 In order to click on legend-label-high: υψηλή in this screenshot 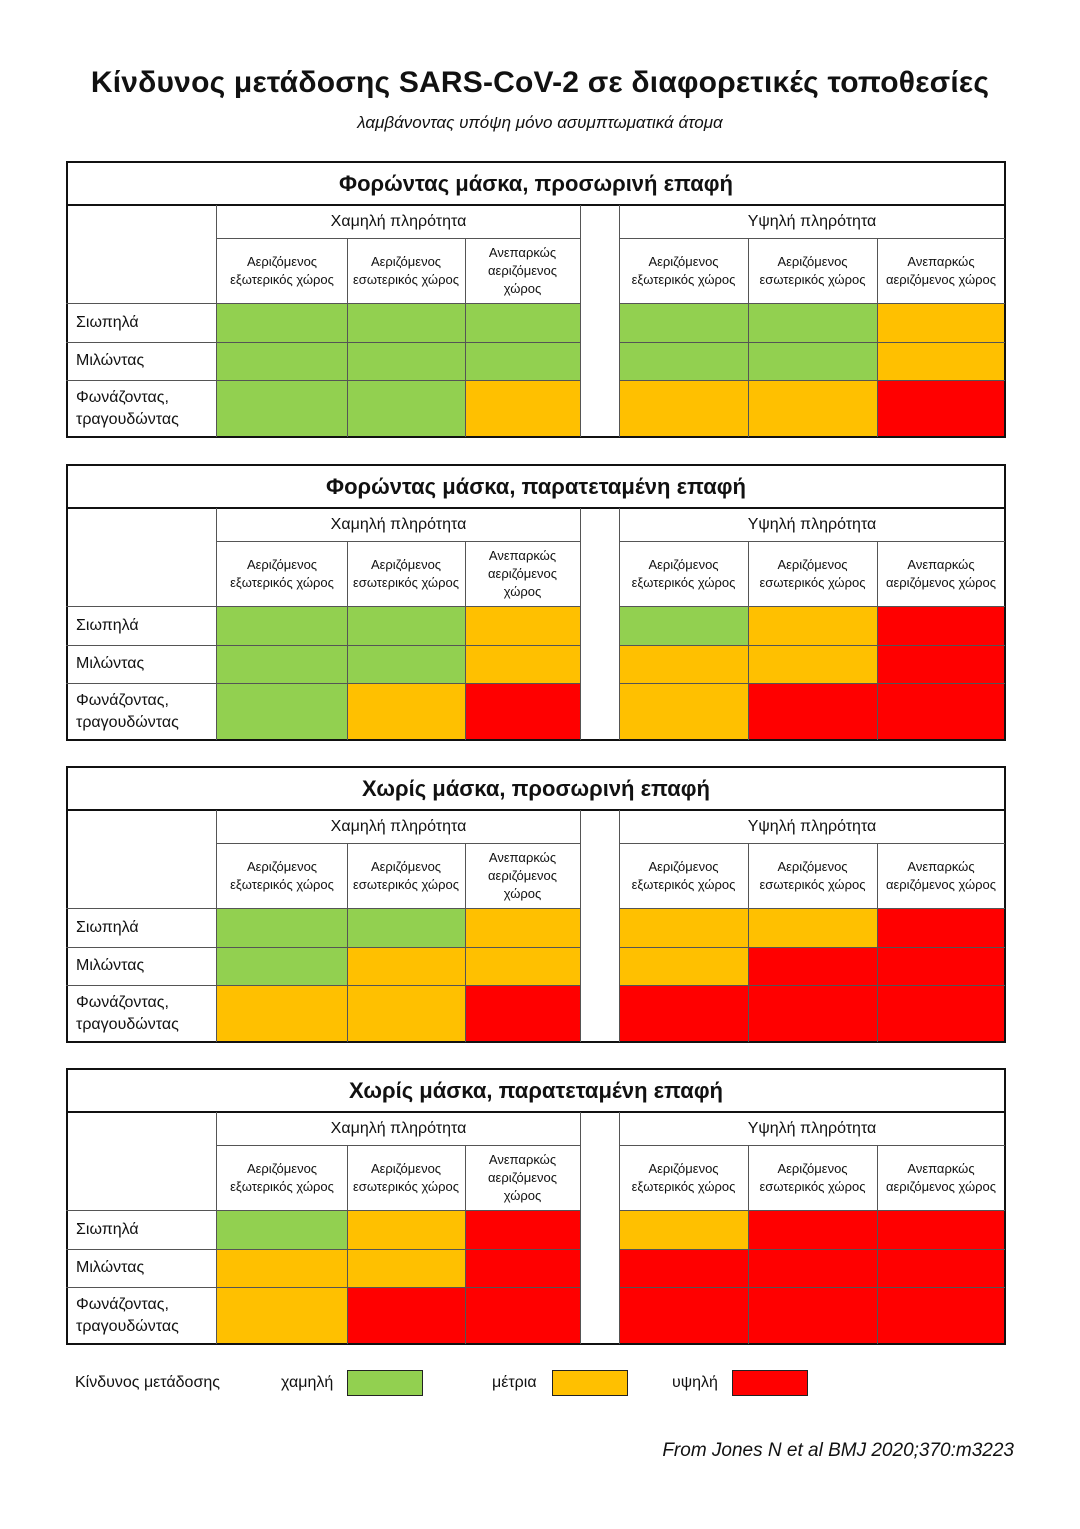, I will do `click(695, 1382)`.